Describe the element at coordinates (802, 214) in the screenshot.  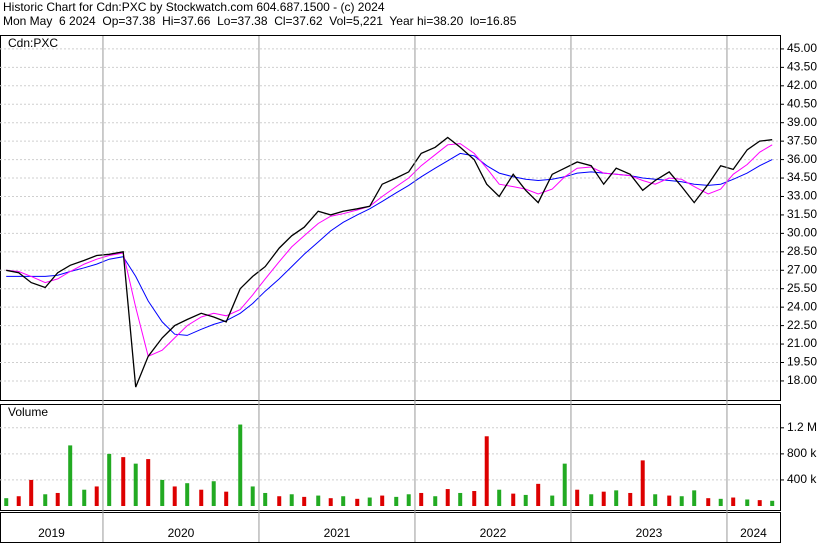
I see `y-tick-label: 31.50` at that location.